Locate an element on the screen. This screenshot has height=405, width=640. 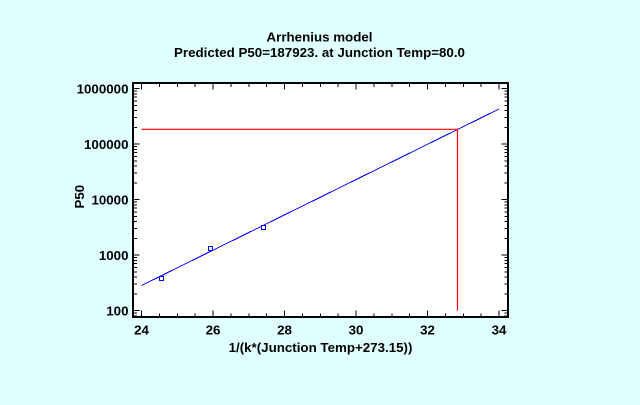
svg-text: 30 is located at coordinates (356, 330).